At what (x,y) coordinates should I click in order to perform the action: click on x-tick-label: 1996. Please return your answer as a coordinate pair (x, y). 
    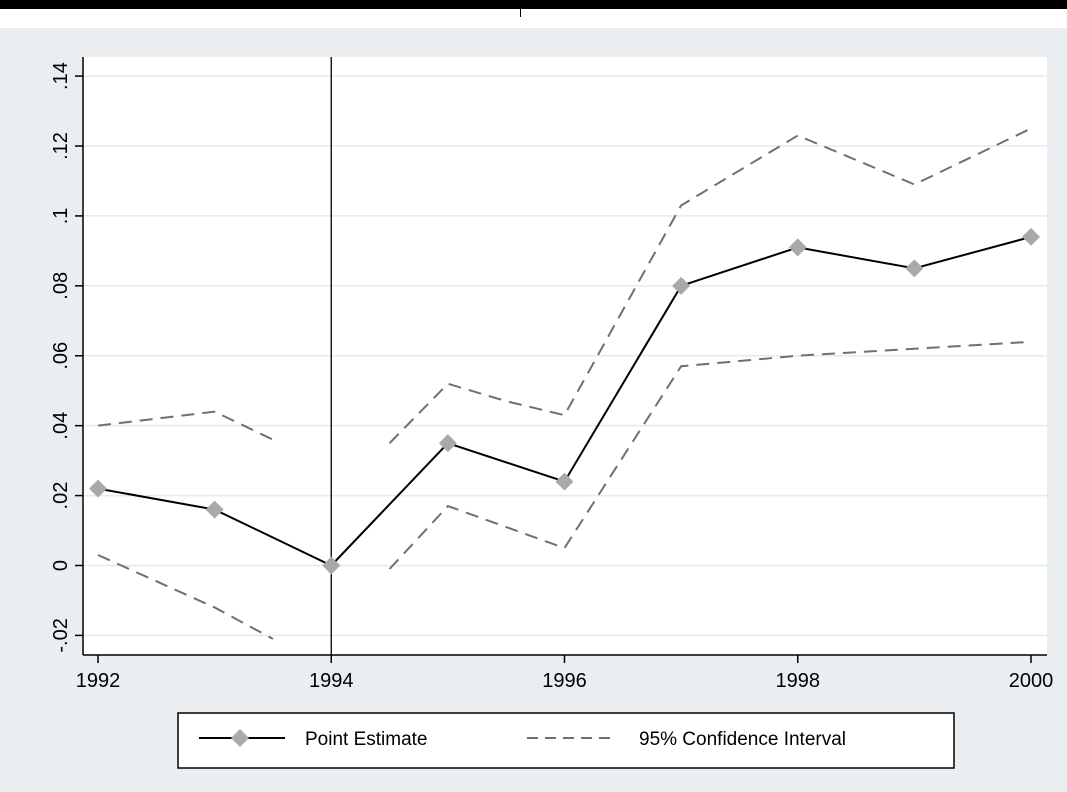
    Looking at the image, I should click on (564, 681).